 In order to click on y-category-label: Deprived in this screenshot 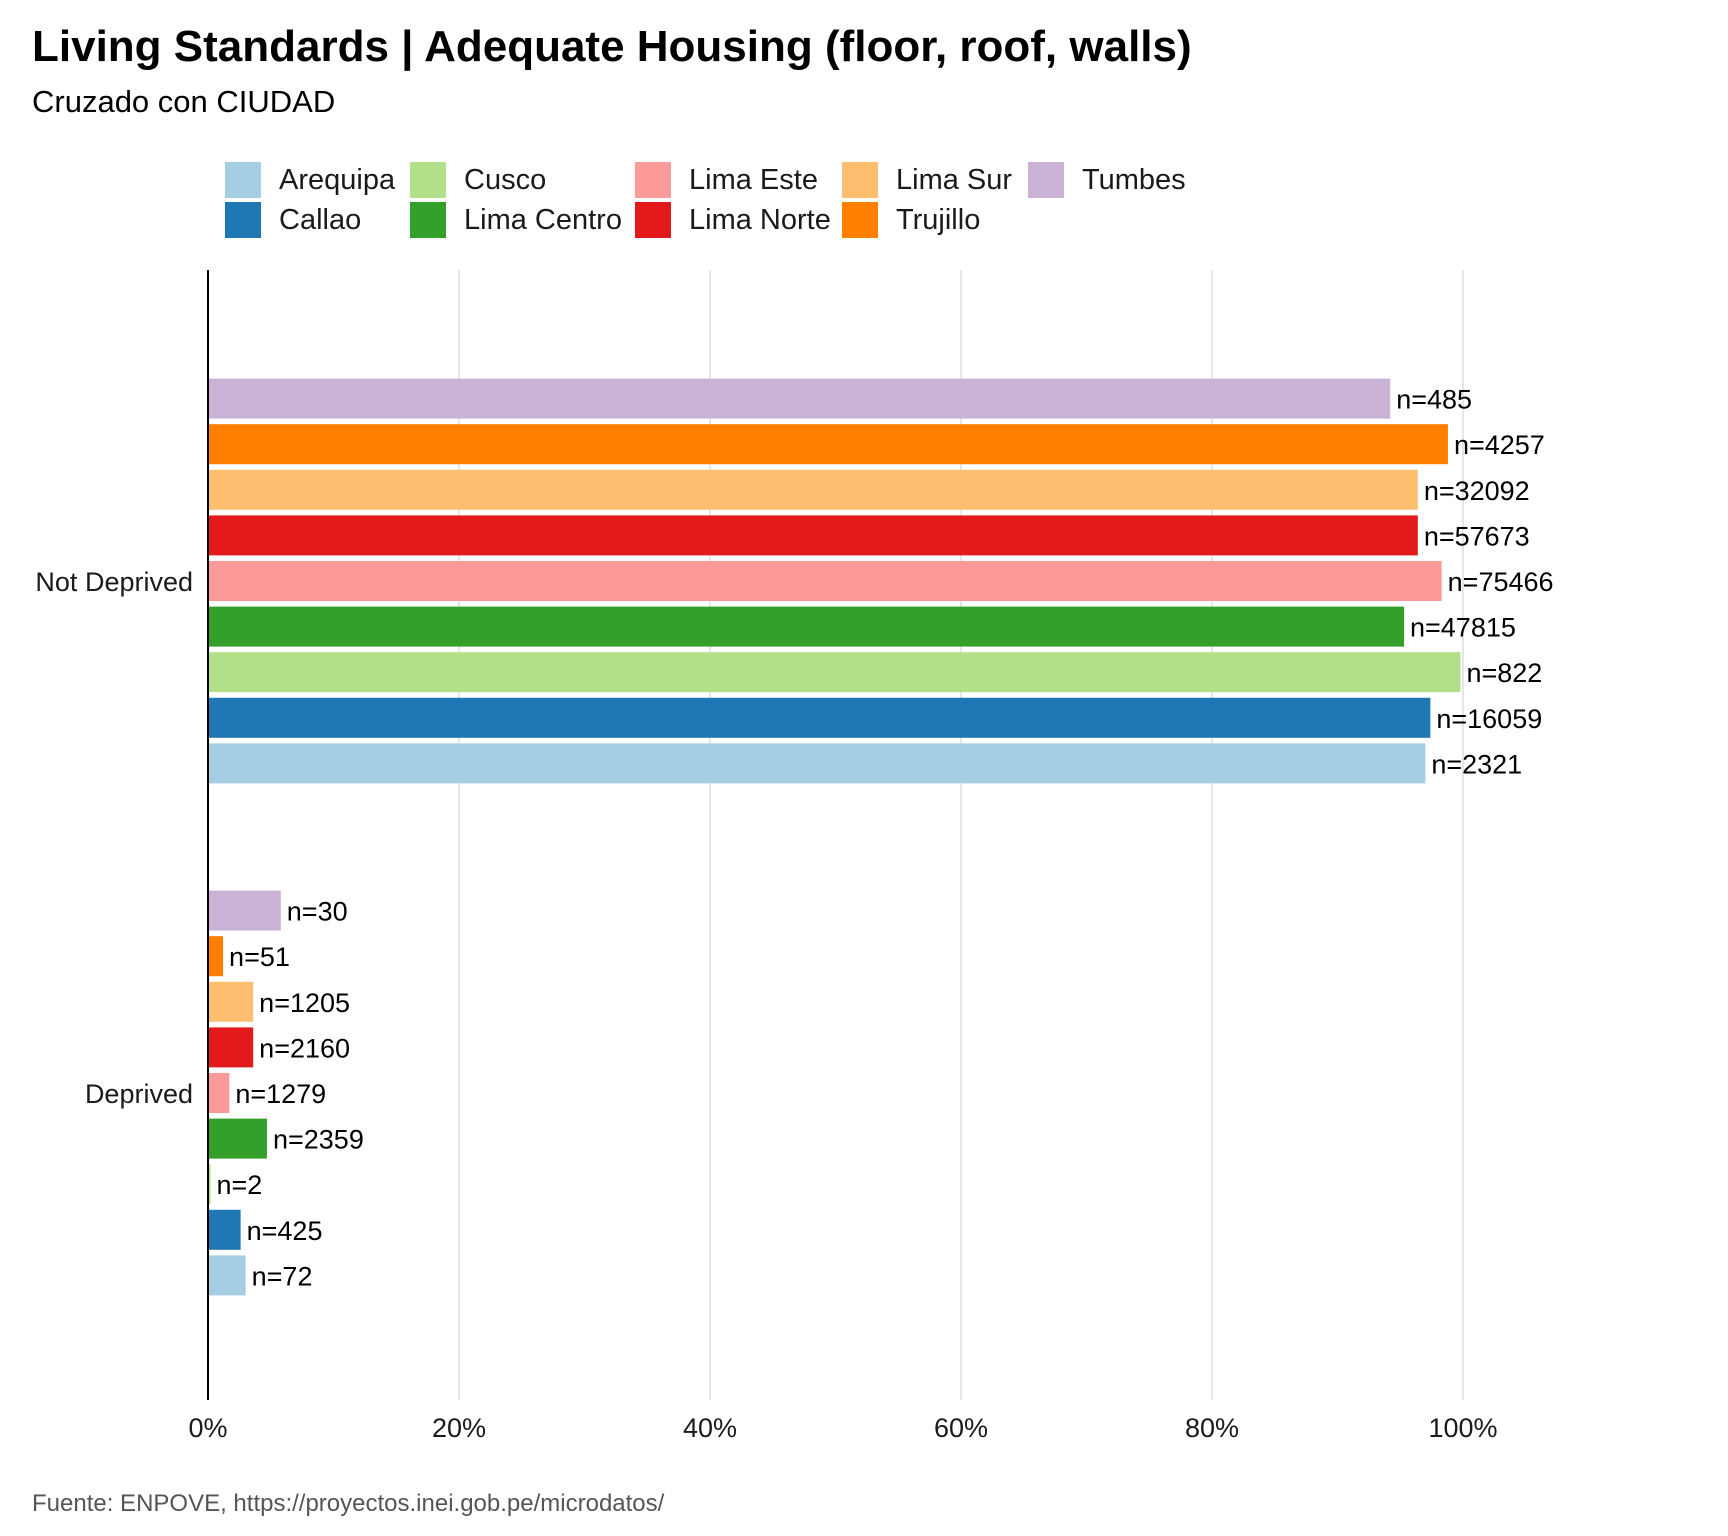, I will do `click(139, 1094)`.